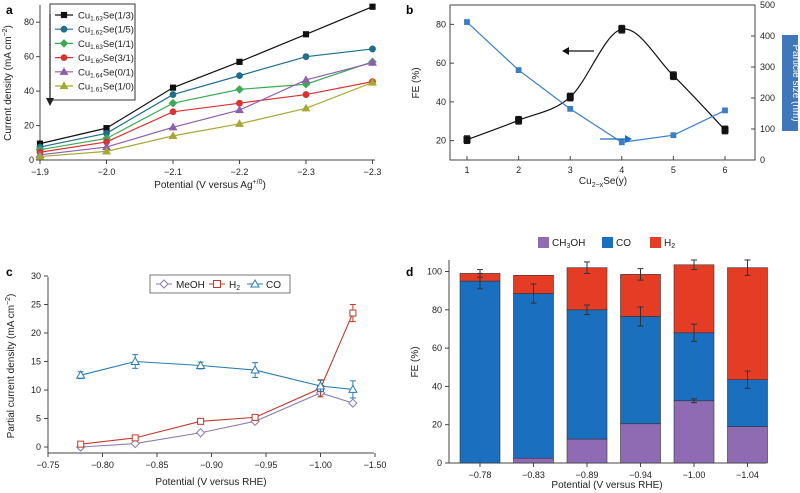  Describe the element at coordinates (437, 425) in the screenshot. I see `panel-d-y-tick-label: 20` at that location.